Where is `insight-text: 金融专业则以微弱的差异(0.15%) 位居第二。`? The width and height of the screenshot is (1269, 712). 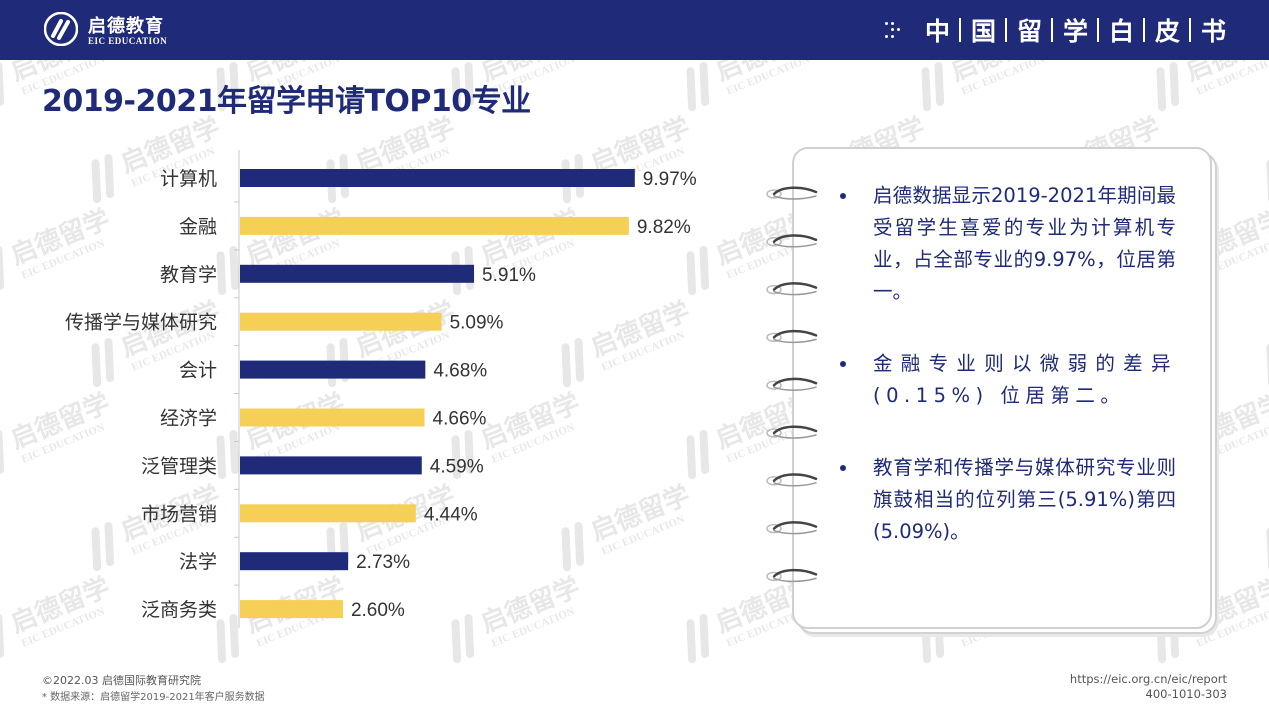 insight-text: 金融专业则以微弱的差异(0.15%) 位居第二。 is located at coordinates (1024, 379).